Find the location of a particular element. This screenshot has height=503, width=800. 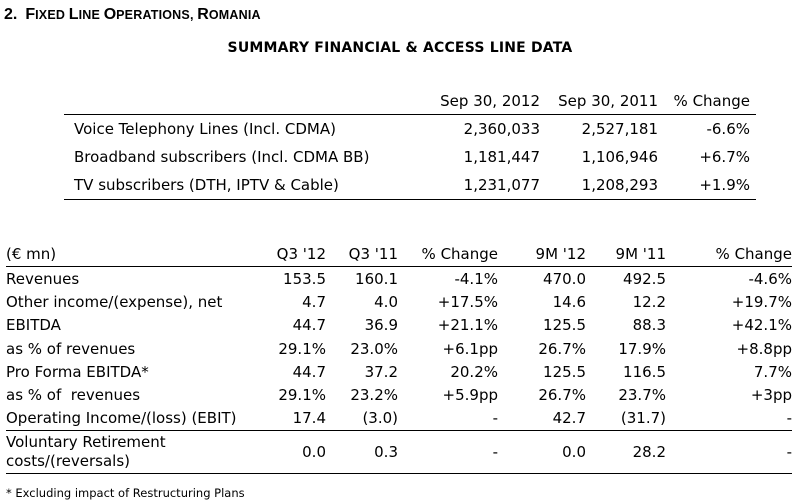

cell-value: 160.1 is located at coordinates (376, 278).